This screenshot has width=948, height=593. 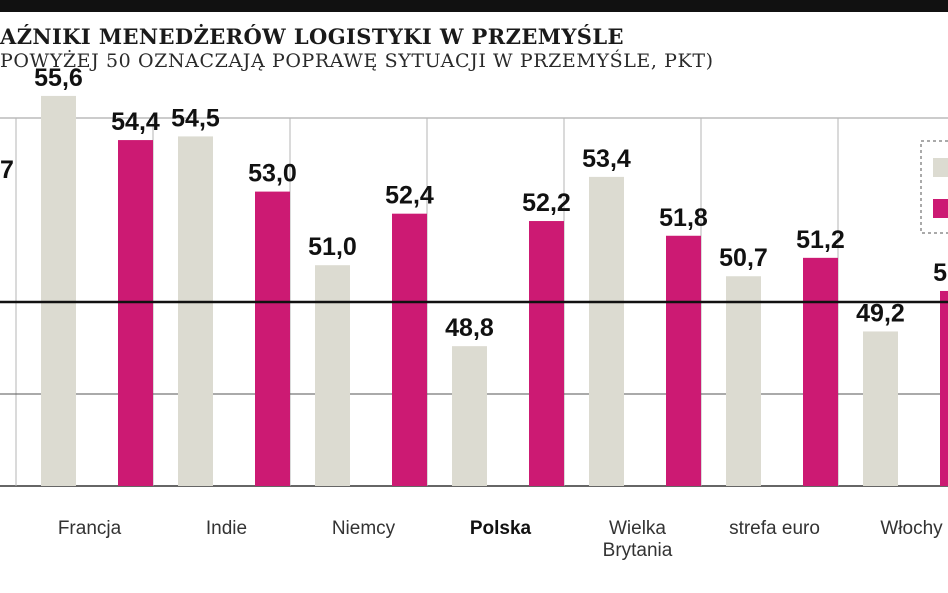 What do you see at coordinates (409, 196) in the screenshot?
I see `value-label: 52,4` at bounding box center [409, 196].